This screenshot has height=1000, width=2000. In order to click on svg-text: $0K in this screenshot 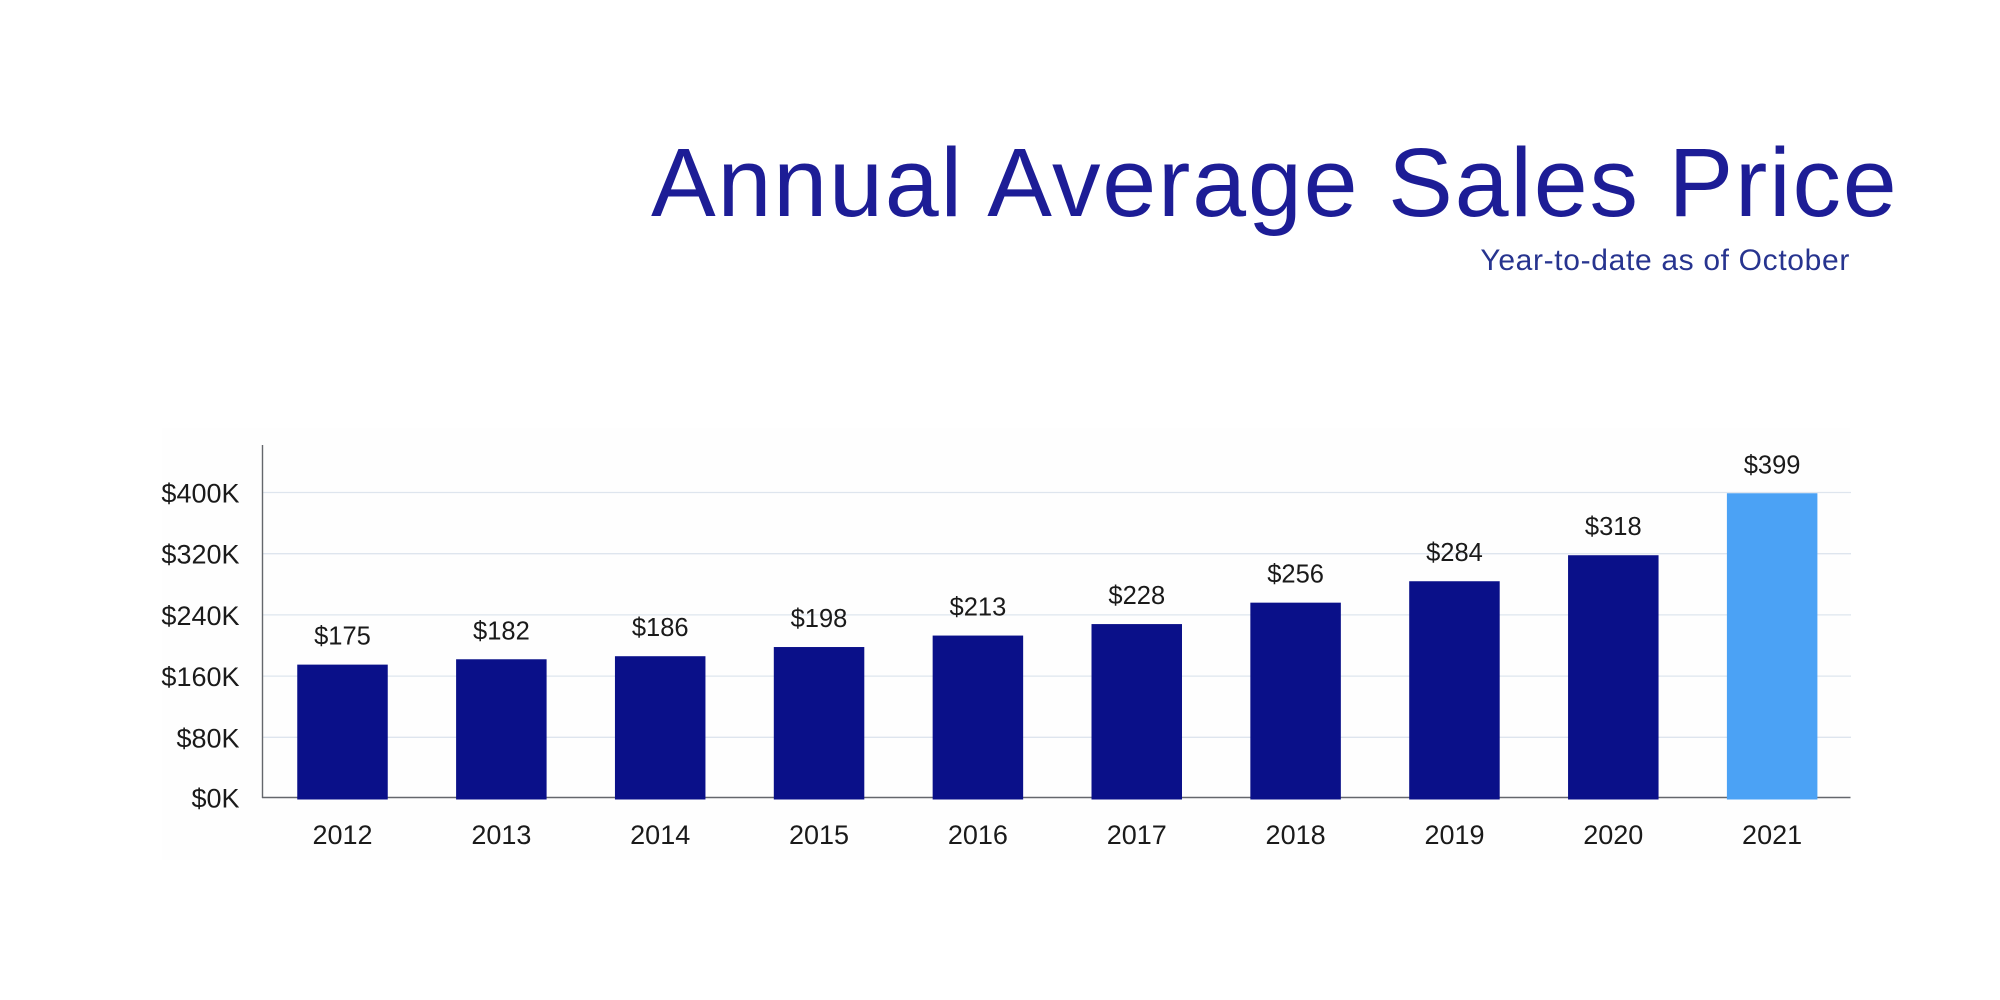, I will do `click(215, 799)`.